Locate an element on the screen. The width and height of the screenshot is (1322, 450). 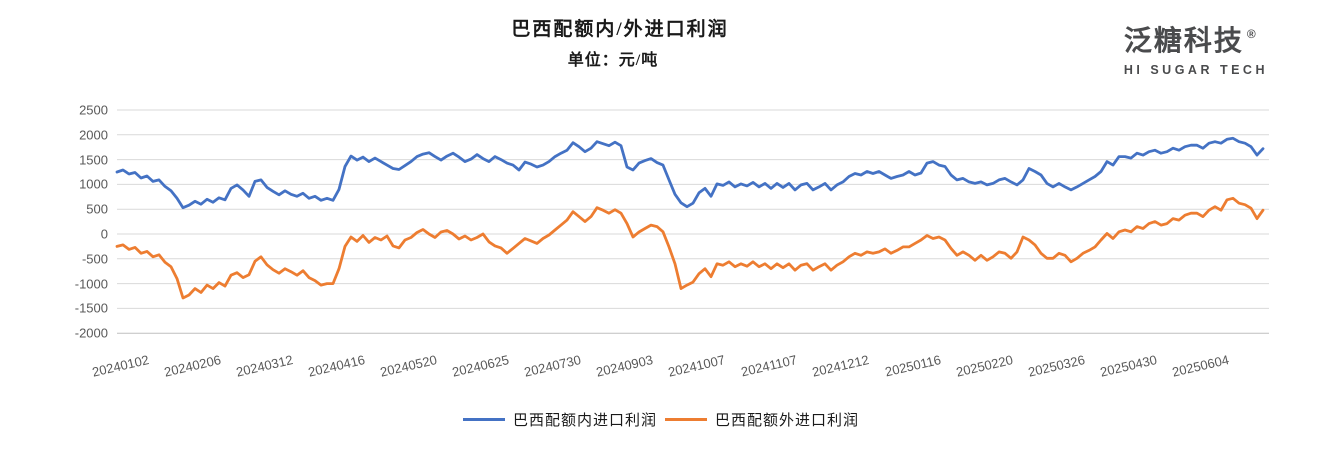
legend-line-sample-blue is located at coordinates (483, 419).